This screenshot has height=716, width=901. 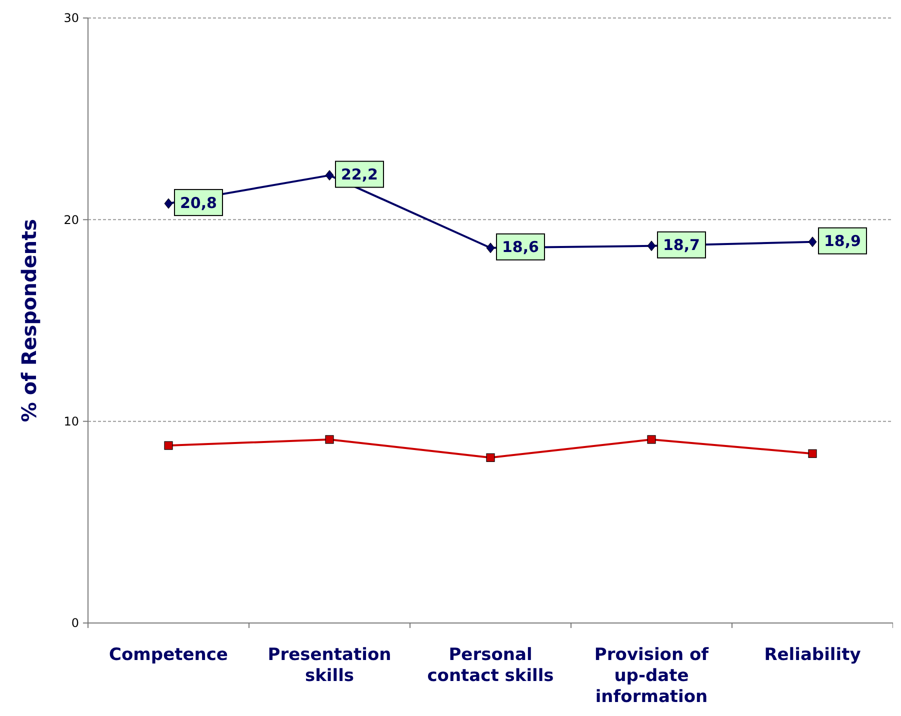 I want to click on x-tick-label: Provision of up-date information, so click(x=652, y=676).